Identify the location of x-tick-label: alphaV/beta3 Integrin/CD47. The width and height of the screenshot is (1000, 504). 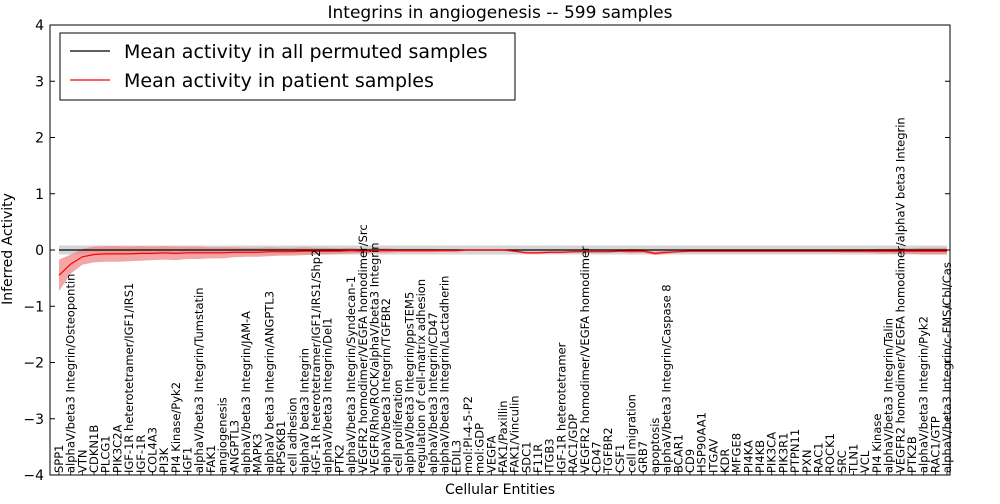
(433, 392).